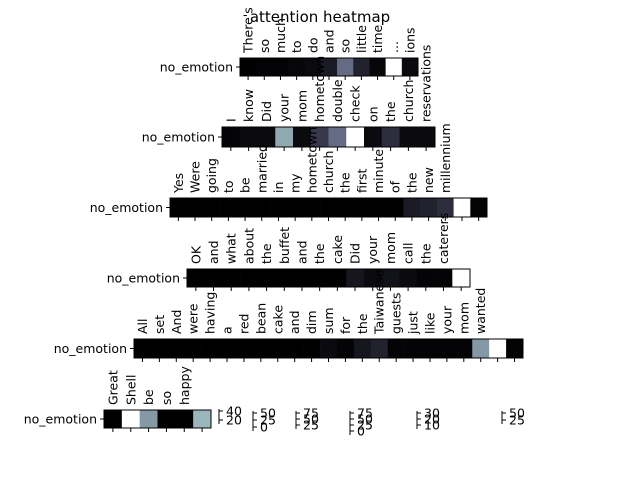 The width and height of the screenshot is (640, 480). I want to click on colorbar-tick-label: 25, so click(517, 420).